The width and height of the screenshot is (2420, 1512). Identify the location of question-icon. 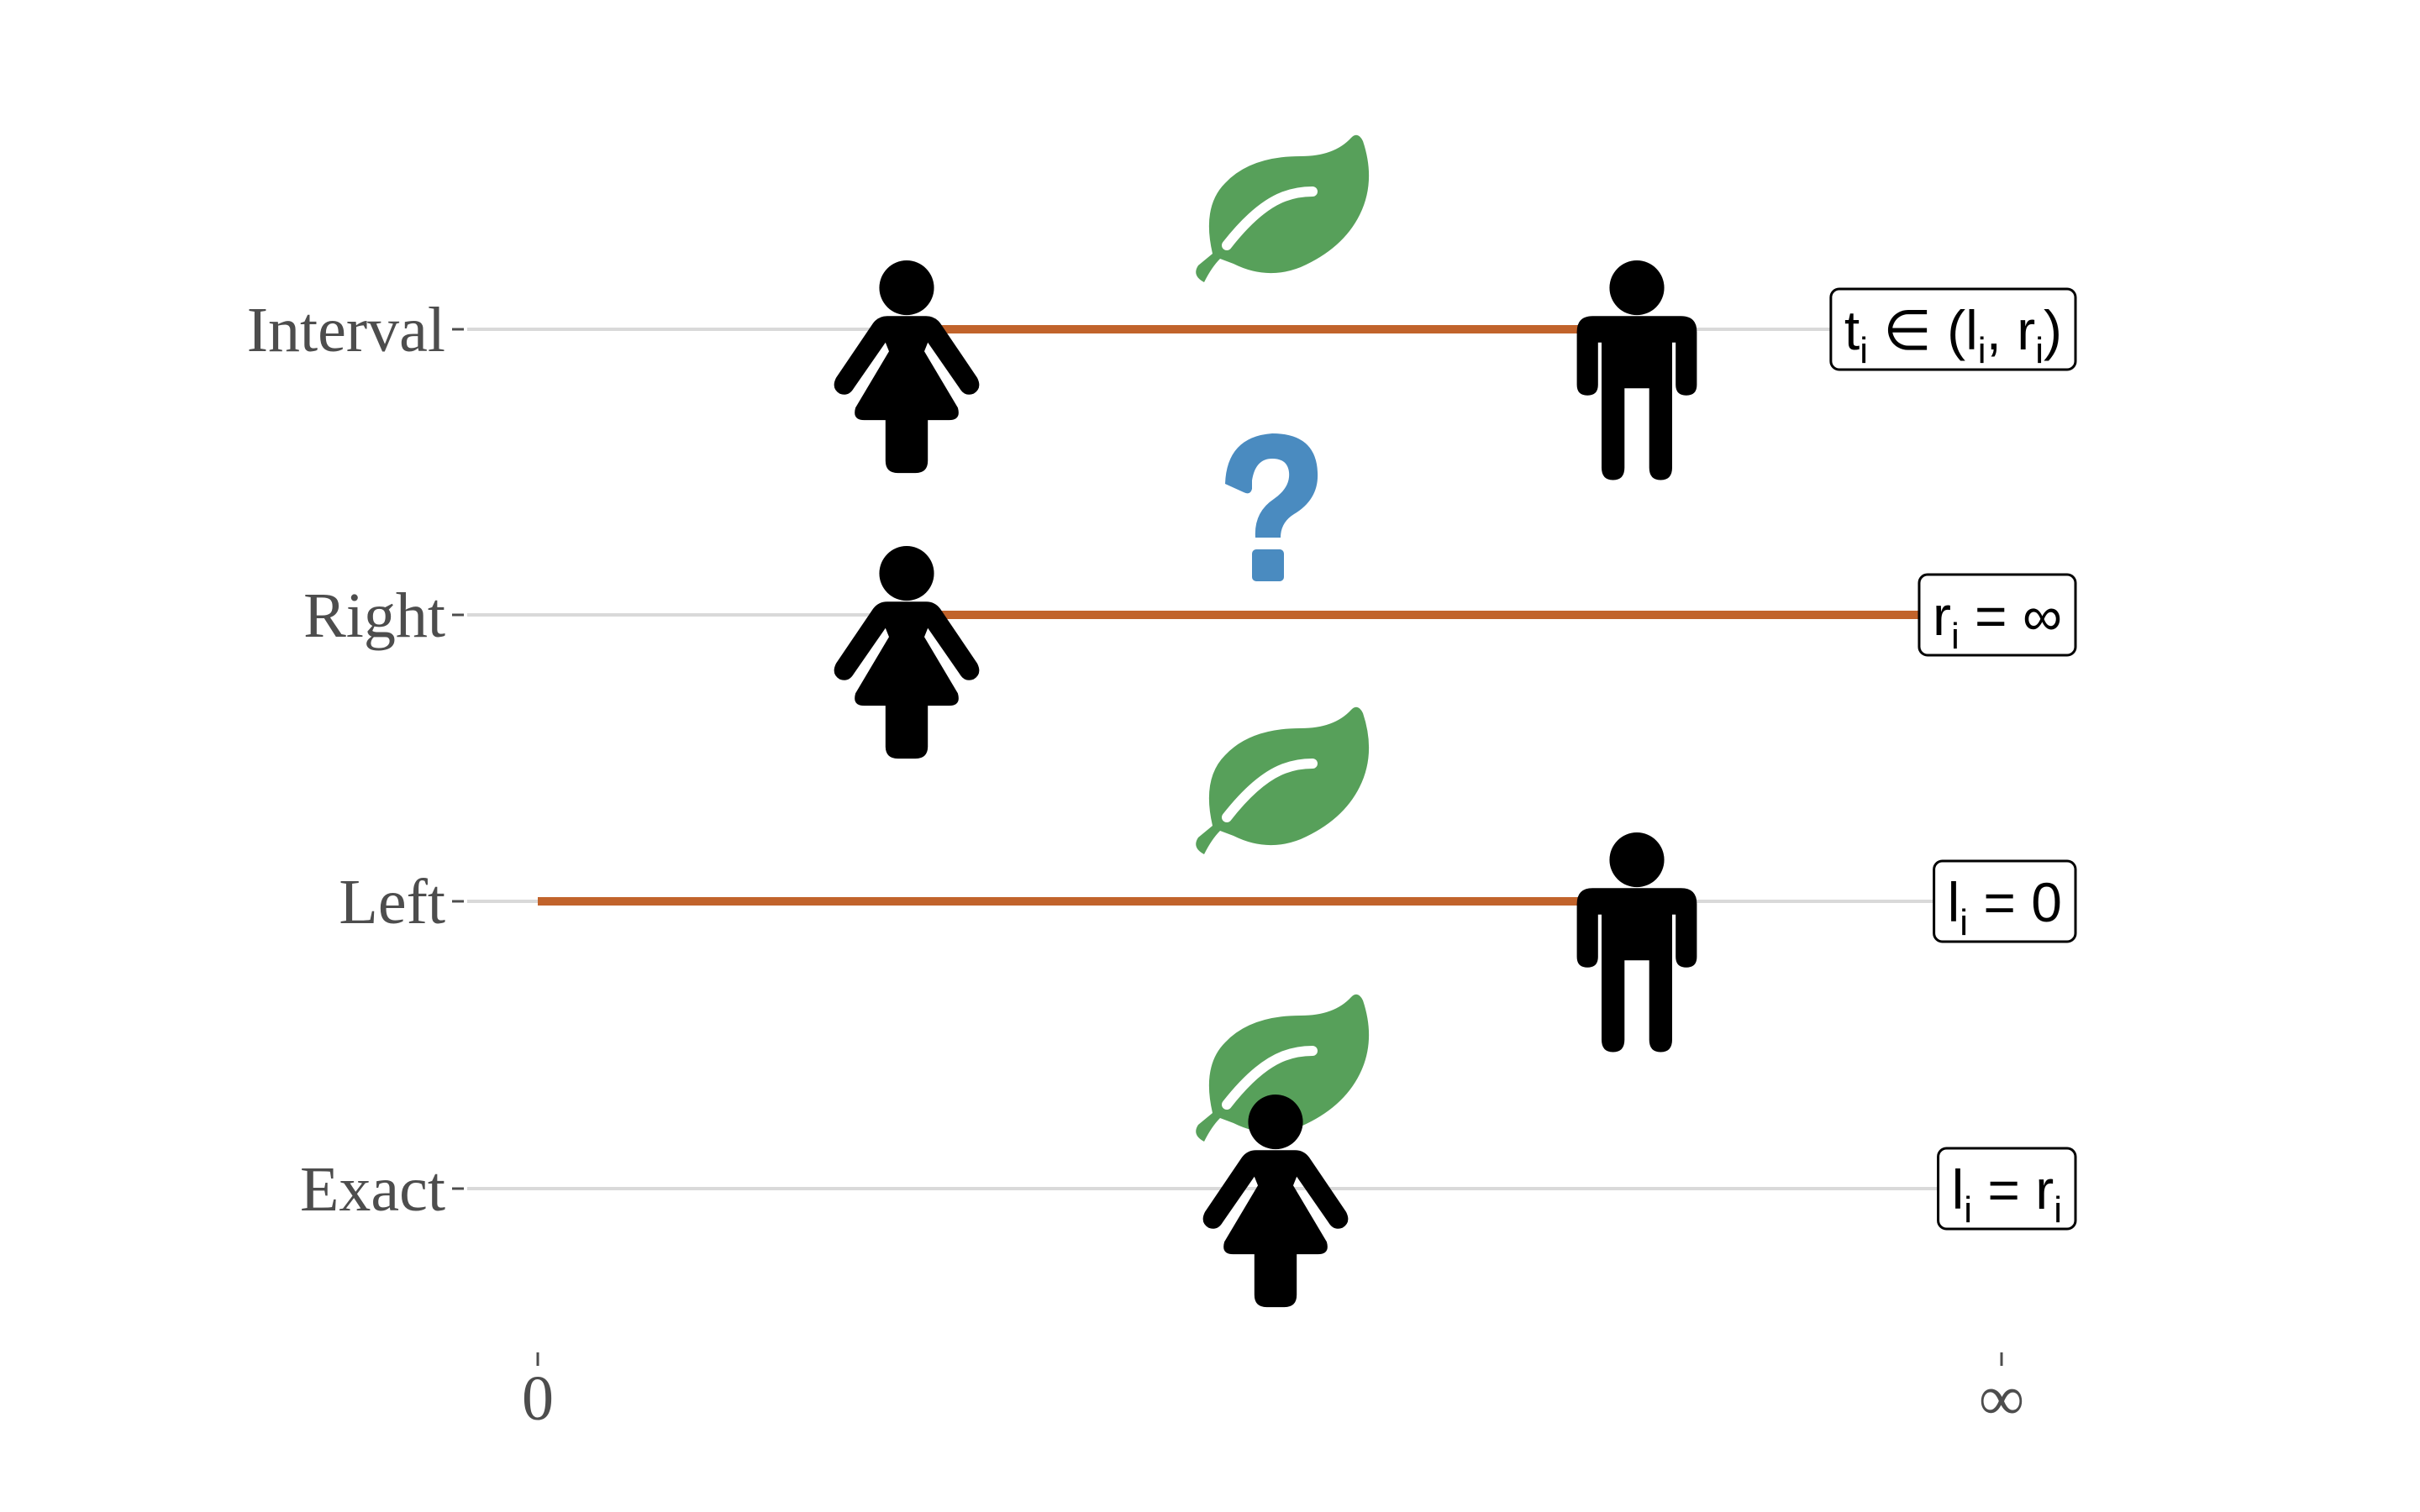
(1271, 507).